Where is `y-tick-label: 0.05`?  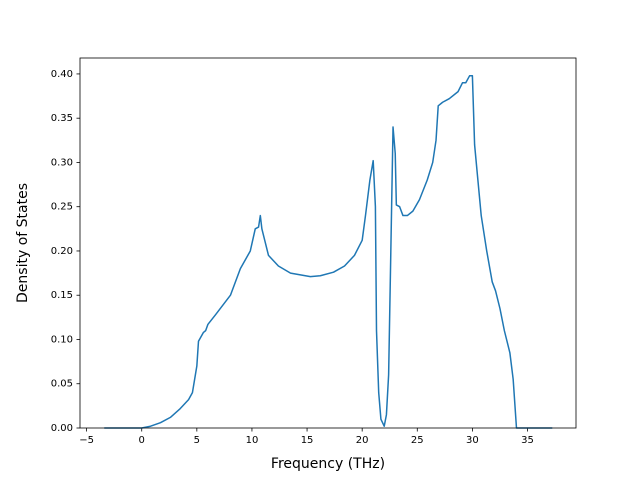
y-tick-label: 0.05 is located at coordinates (62, 384).